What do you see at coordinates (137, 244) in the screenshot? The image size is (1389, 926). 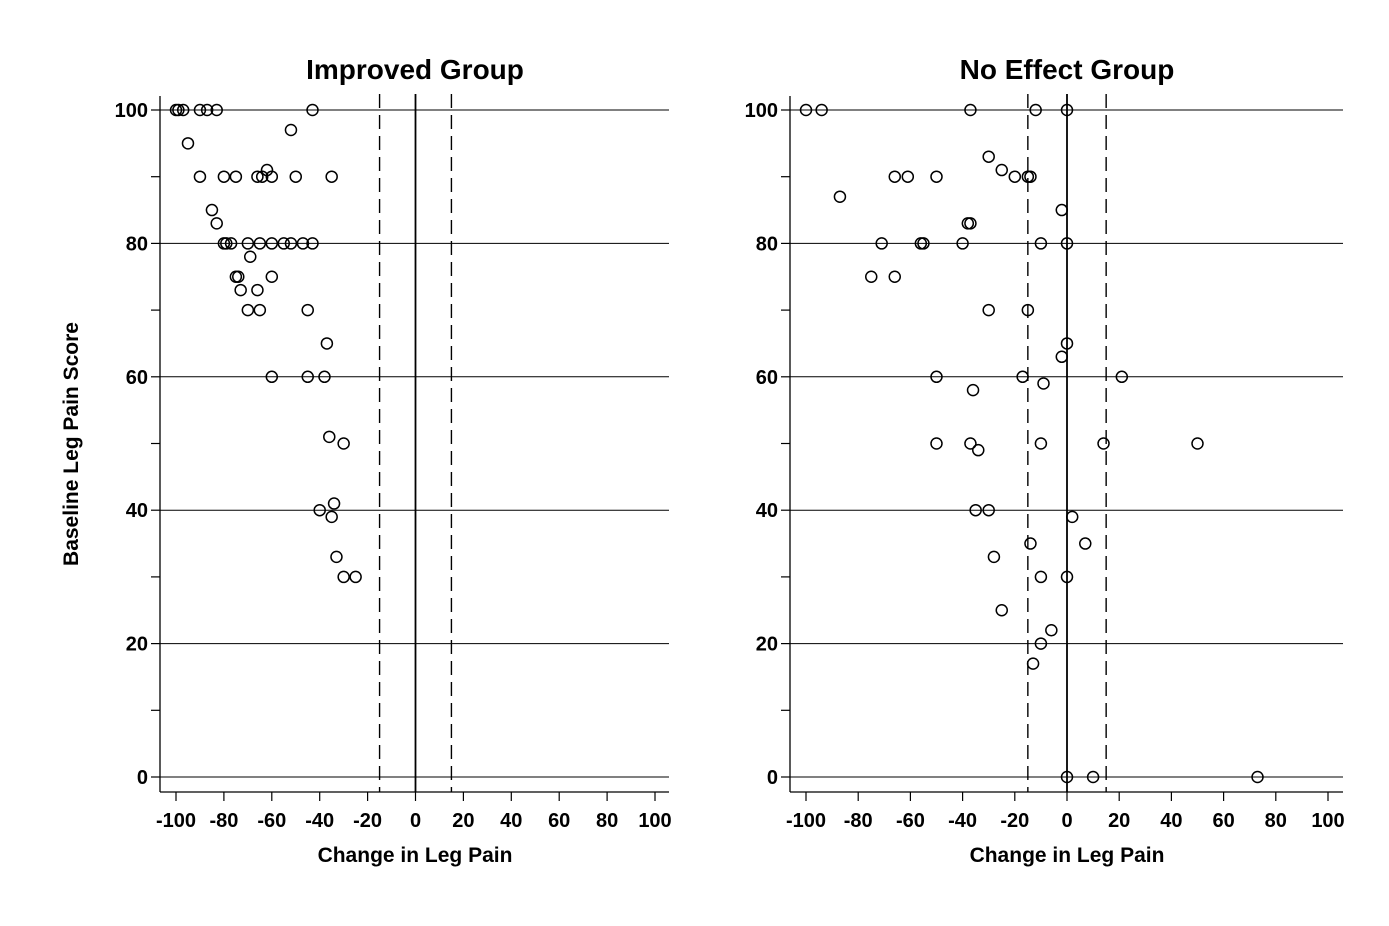 I see `y-tick-label: 80` at bounding box center [137, 244].